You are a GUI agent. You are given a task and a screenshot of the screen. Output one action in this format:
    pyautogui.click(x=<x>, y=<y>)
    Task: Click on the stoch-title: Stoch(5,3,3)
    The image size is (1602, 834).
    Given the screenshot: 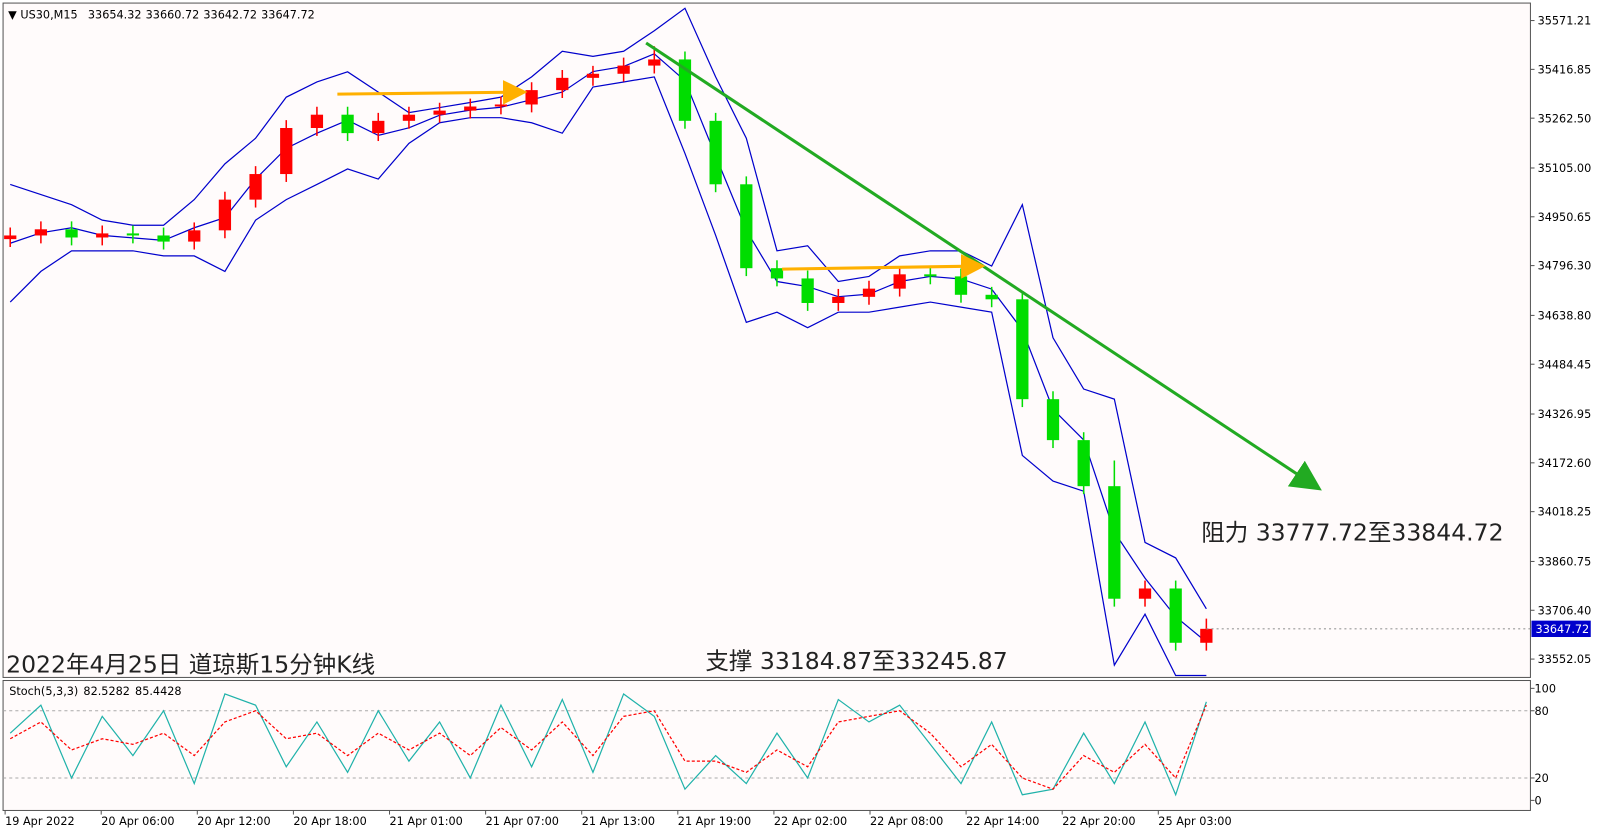 What is the action you would take?
    pyautogui.click(x=43, y=691)
    